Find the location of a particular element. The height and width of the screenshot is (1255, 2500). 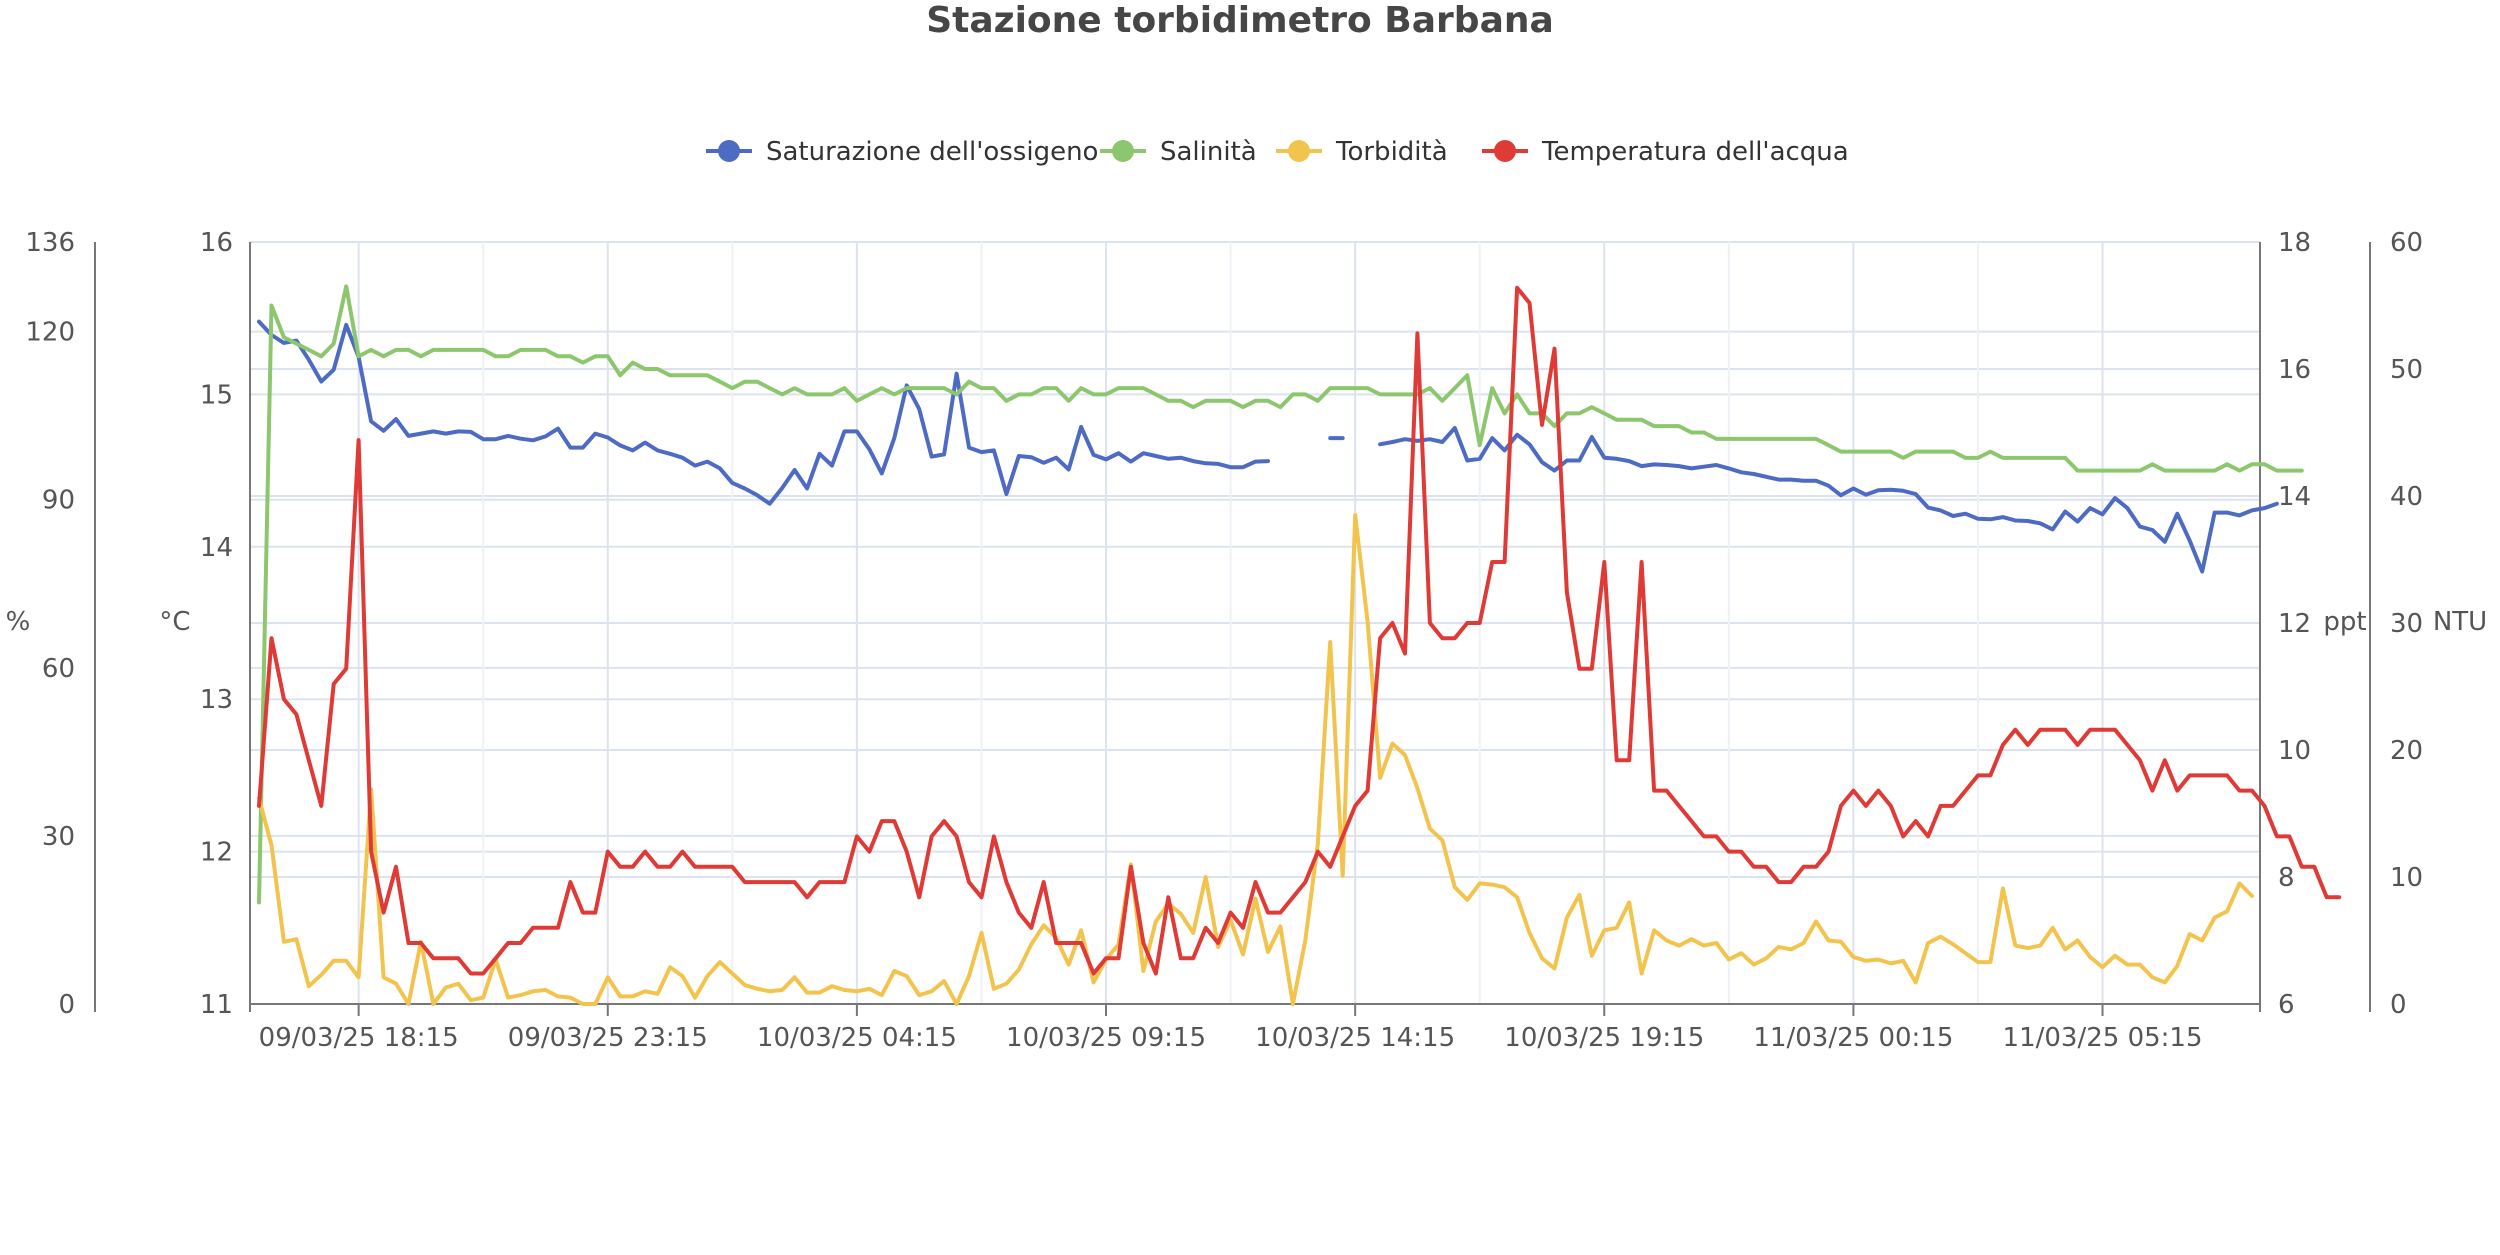

legend-oxygen-saturation: Saturazione dell'ossigeno is located at coordinates (902, 152).